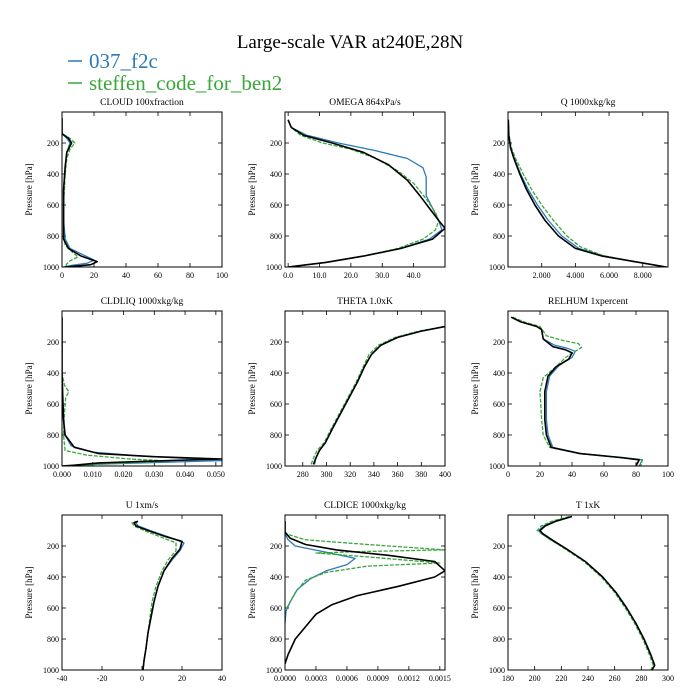  Describe the element at coordinates (535, 678) in the screenshot. I see `x-tick-label: 200` at that location.